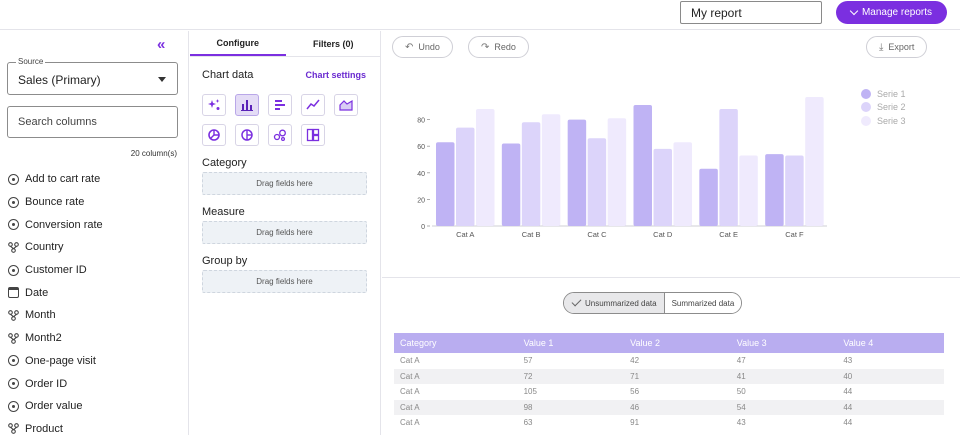 This screenshot has width=960, height=435. What do you see at coordinates (571, 343) in the screenshot?
I see `table-header-cell: Value 1` at bounding box center [571, 343].